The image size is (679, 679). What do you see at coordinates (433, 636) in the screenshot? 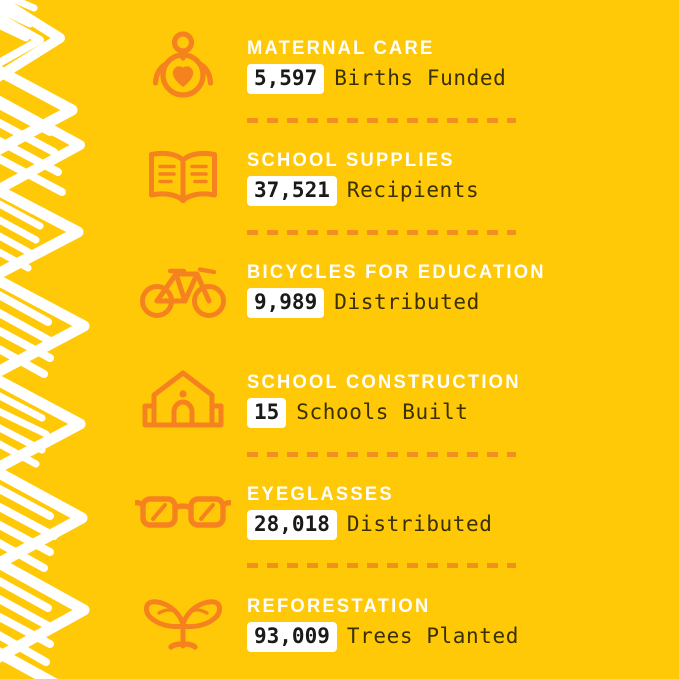
I see `stat-unit-label: Trees Planted` at bounding box center [433, 636].